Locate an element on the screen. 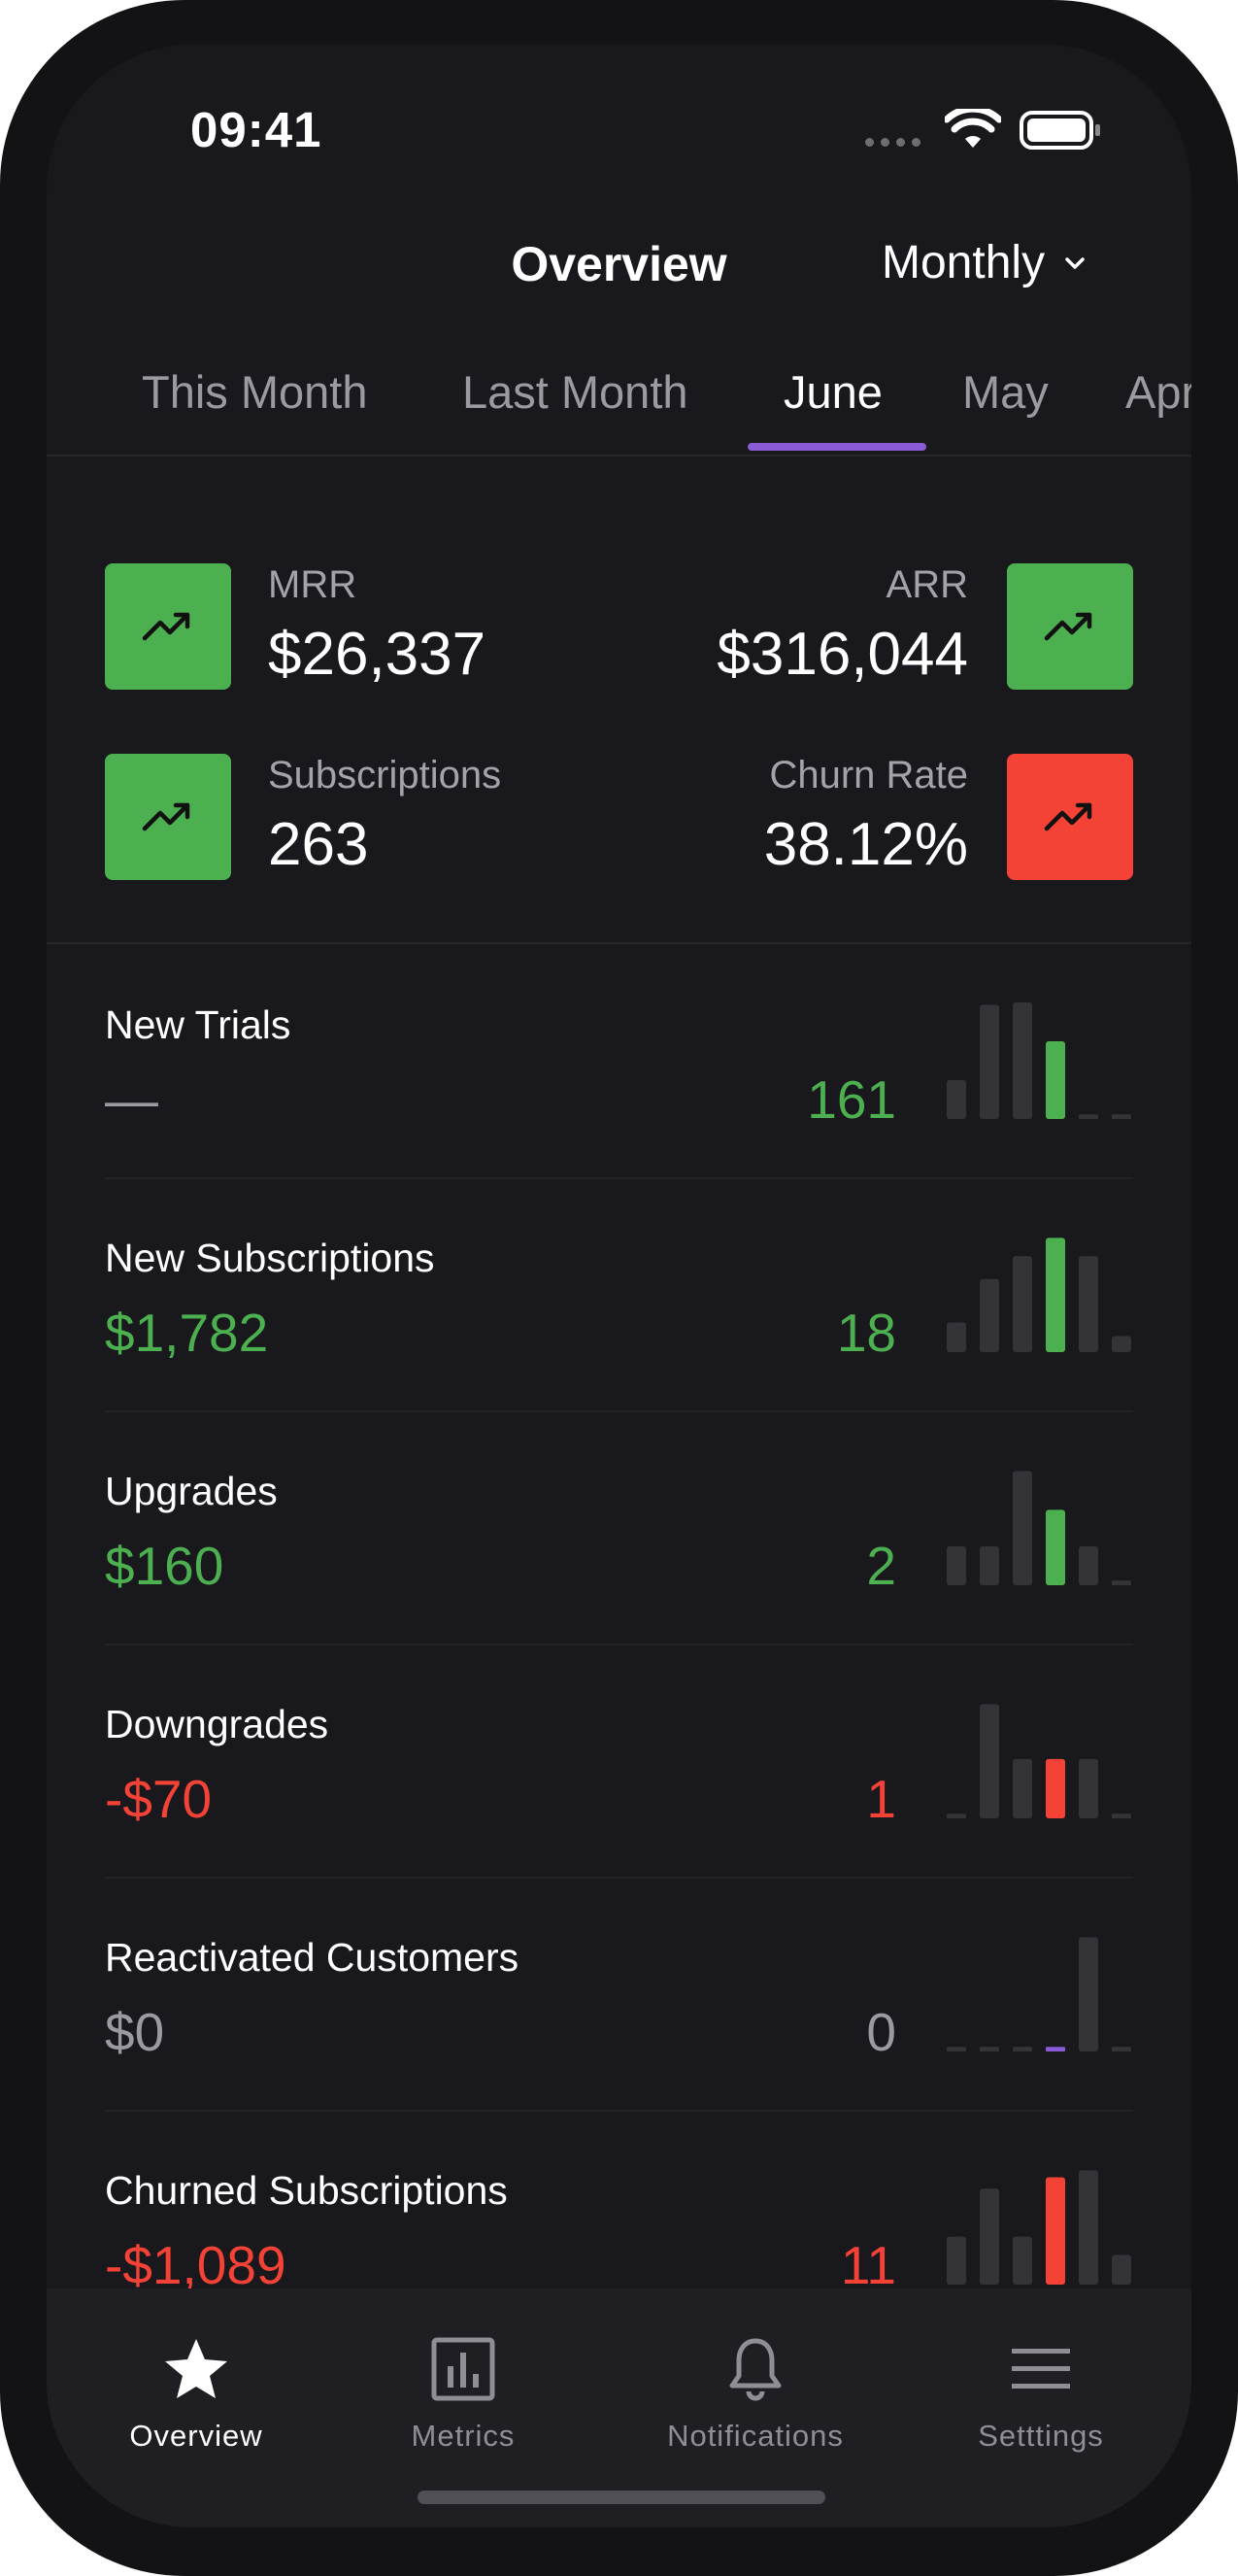 The image size is (1238, 2576). bar-chart-icon is located at coordinates (463, 2369).